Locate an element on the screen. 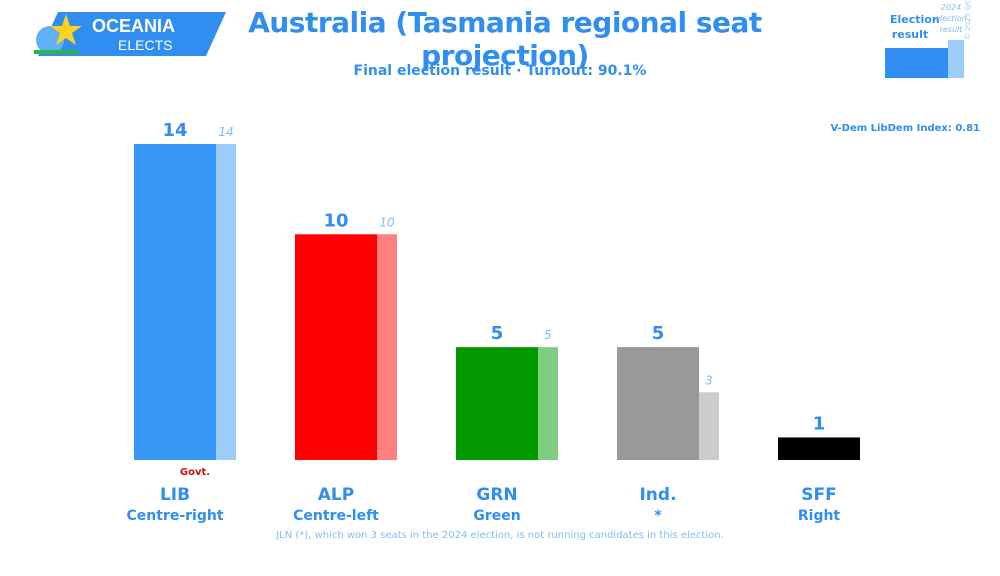  bar-alp is located at coordinates (336, 347).